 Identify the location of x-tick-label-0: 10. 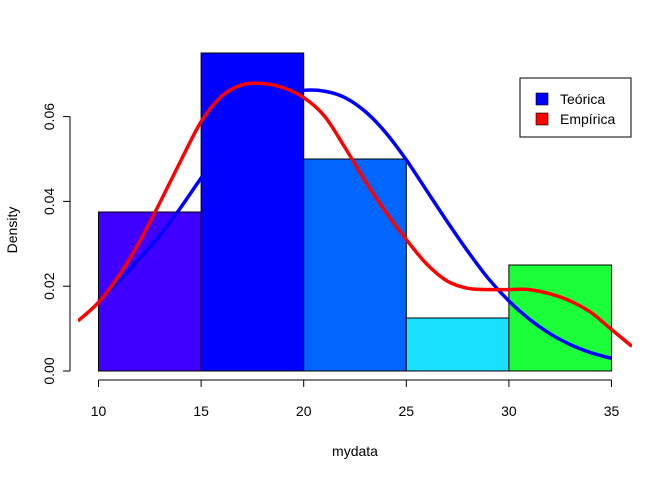
(99, 411).